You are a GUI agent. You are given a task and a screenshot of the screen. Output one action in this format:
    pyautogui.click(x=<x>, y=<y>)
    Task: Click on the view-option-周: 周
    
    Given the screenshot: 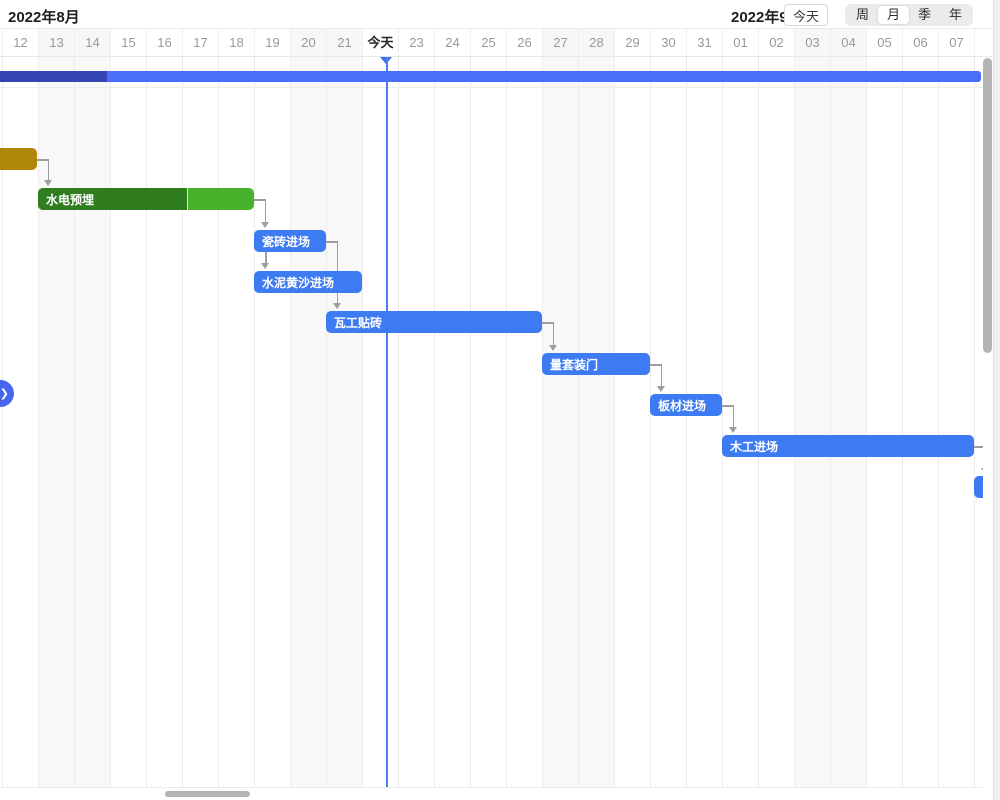 What is the action you would take?
    pyautogui.click(x=862, y=14)
    